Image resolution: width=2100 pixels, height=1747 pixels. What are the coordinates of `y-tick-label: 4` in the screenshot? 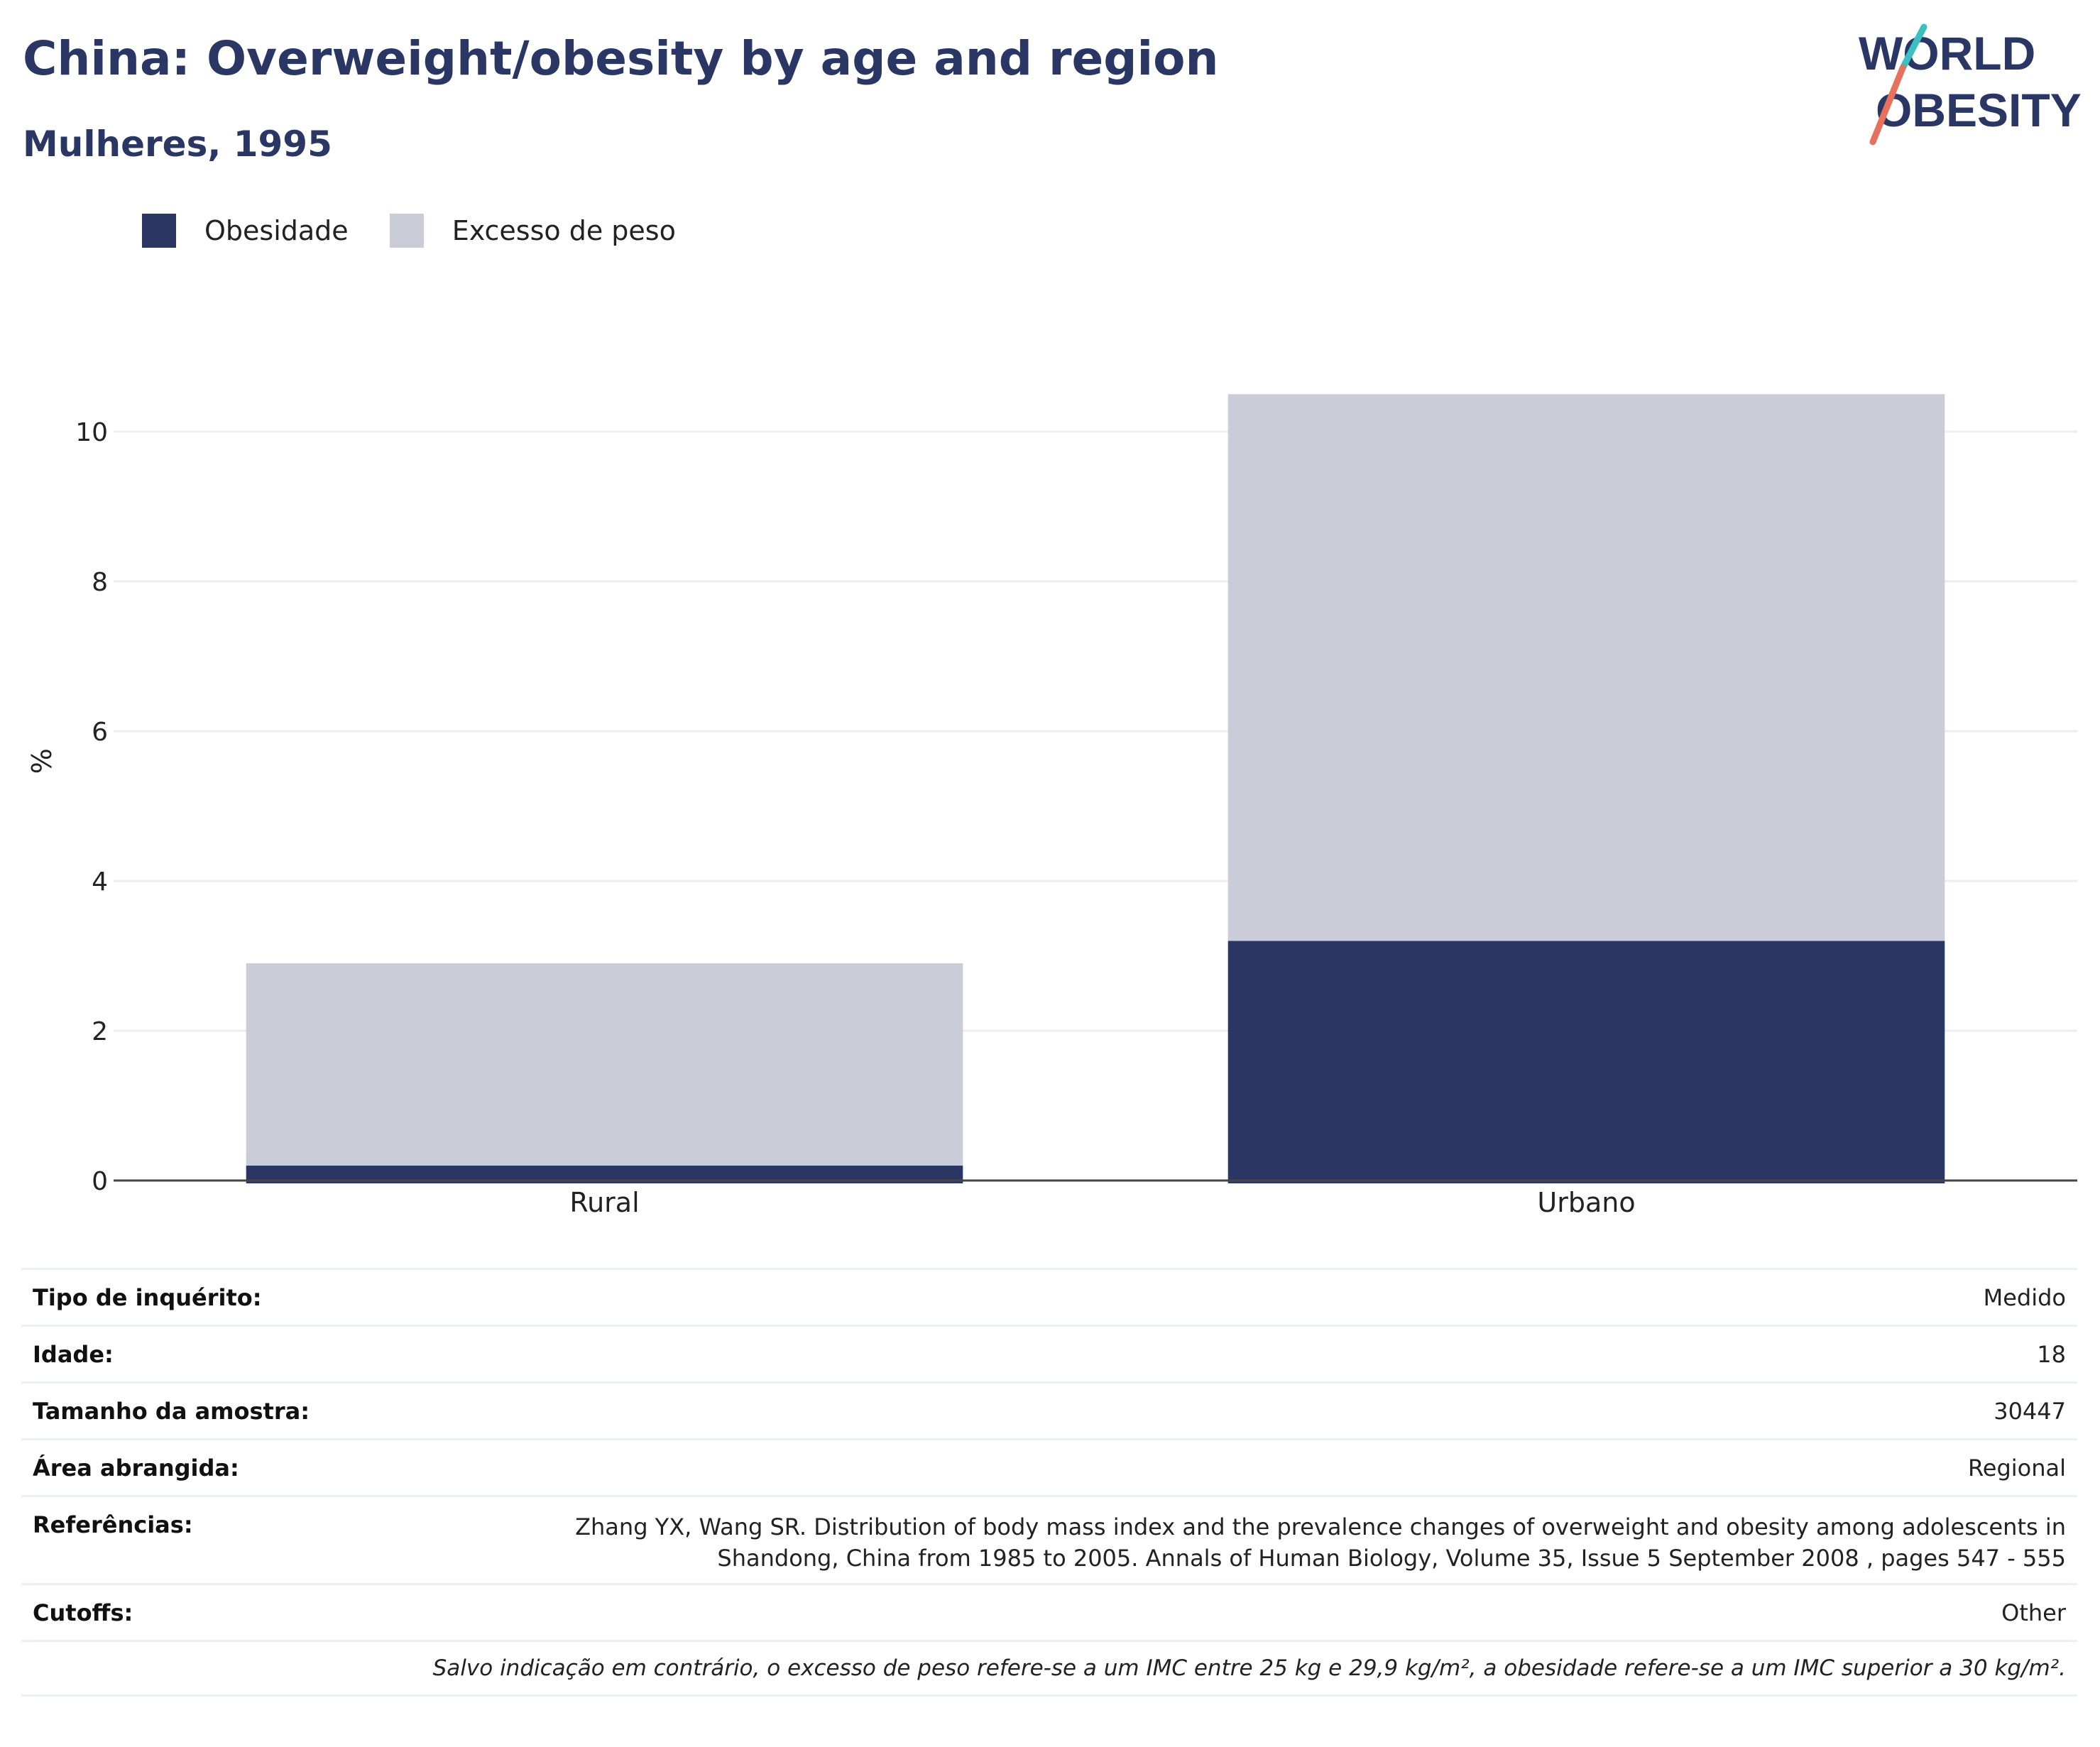 It's located at (100, 882).